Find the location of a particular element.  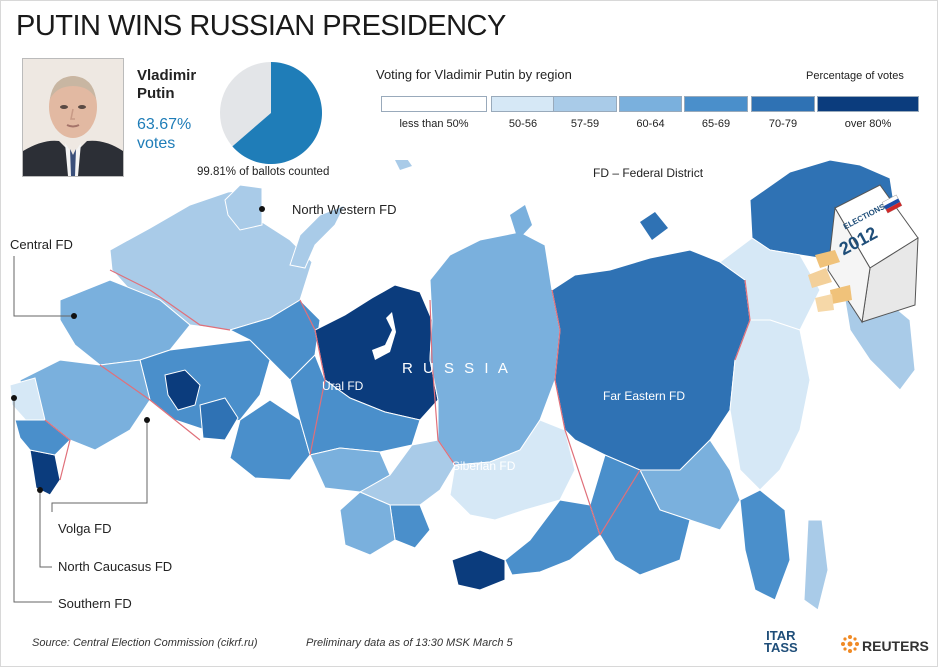

region-primorye is located at coordinates (765, 545).